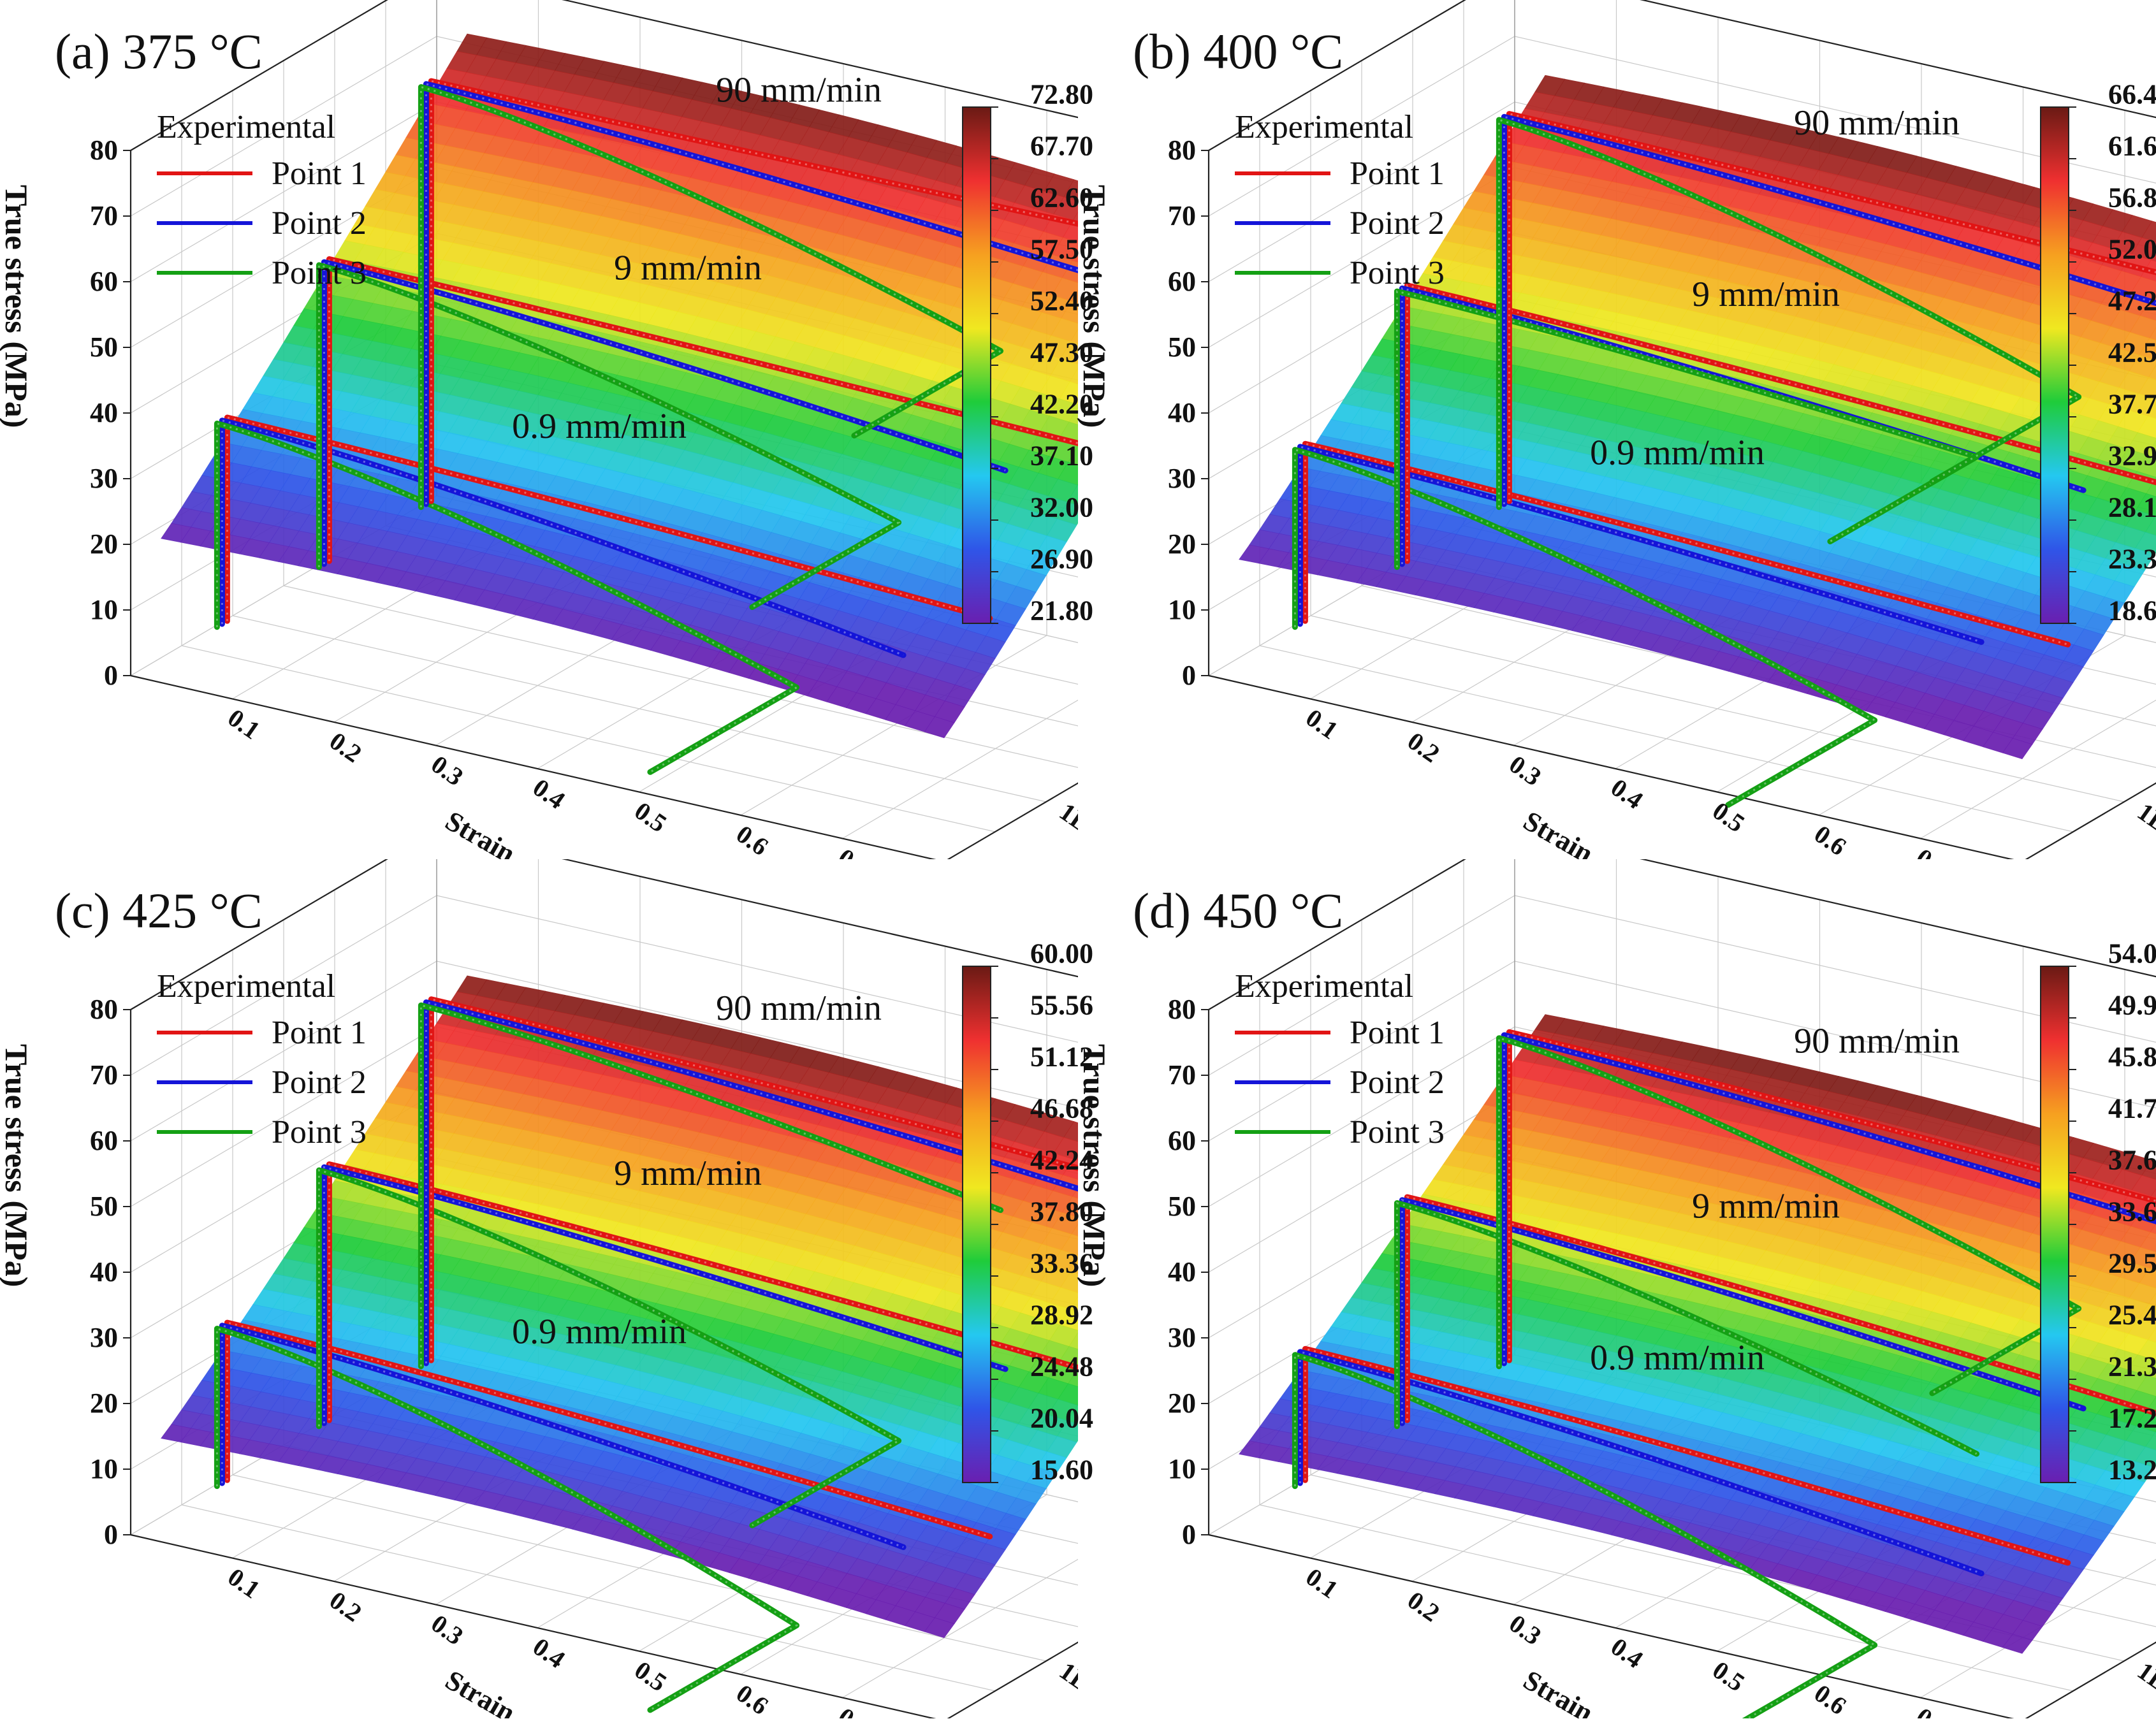  I want to click on colorbar-tick: 28.16, so click(2132, 507).